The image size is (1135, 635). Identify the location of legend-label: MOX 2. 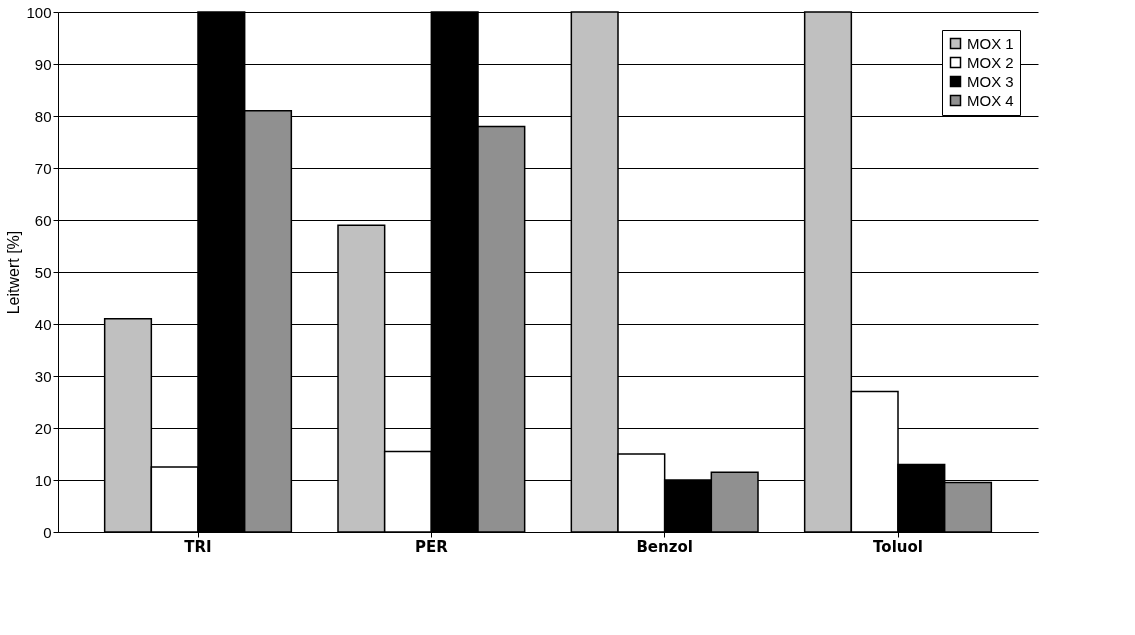
(990, 62).